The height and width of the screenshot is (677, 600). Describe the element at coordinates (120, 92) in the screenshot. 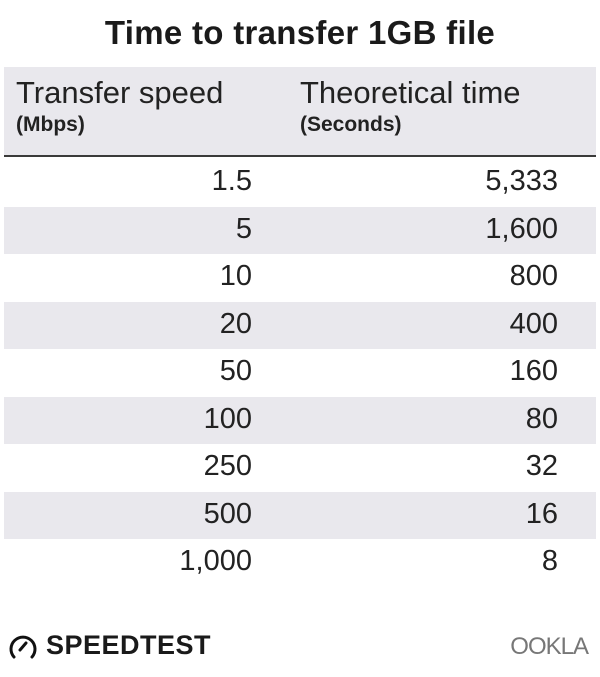

I see `column-header-label: Transfer speed` at that location.